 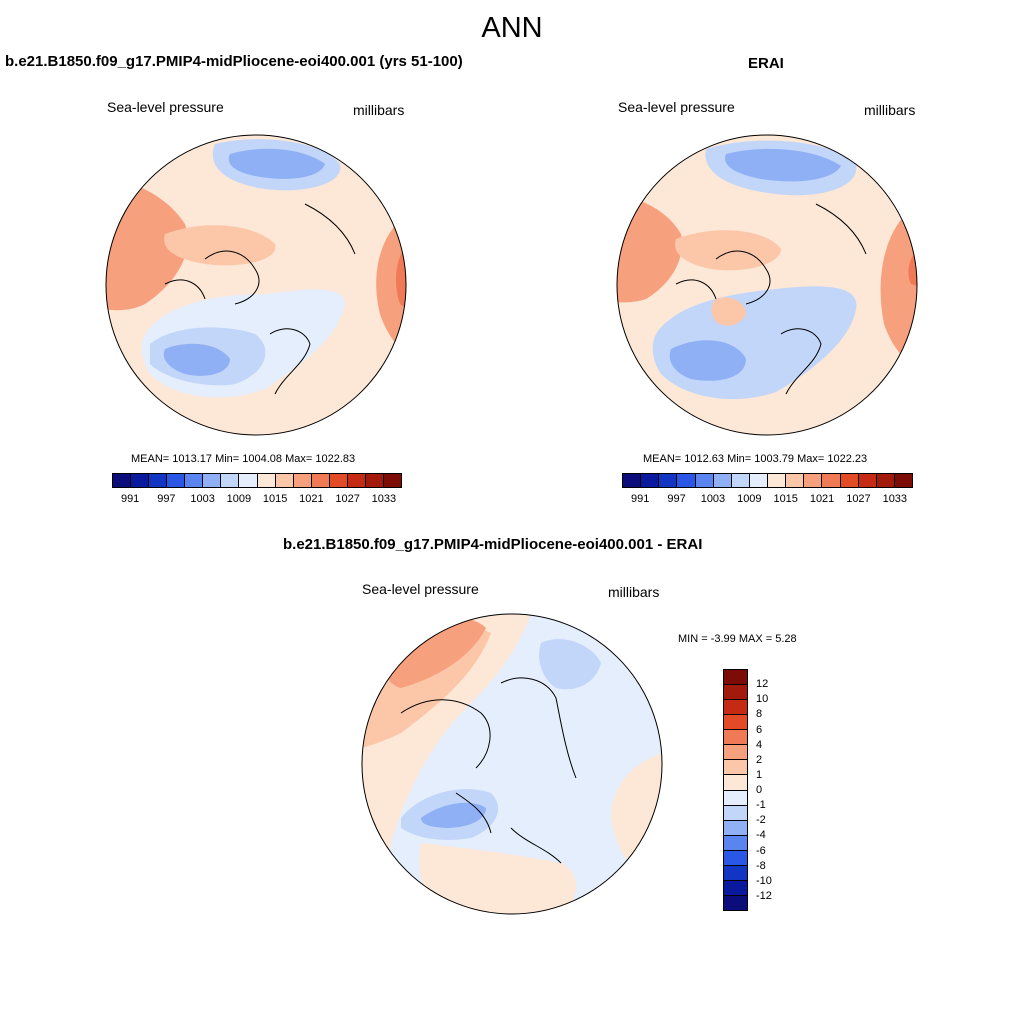 I want to click on model-colorbar-tick-label: 1027, so click(x=347, y=499).